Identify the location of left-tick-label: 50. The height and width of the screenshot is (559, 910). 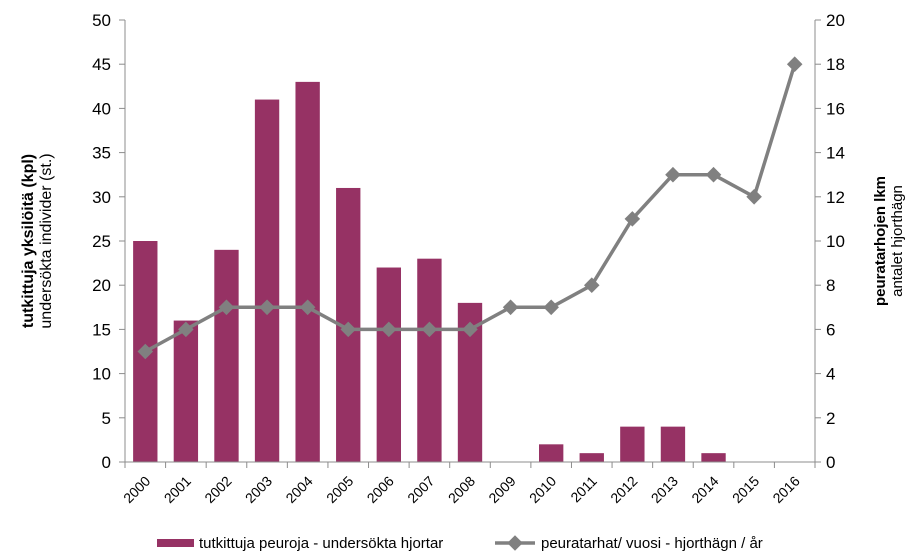
(101, 20).